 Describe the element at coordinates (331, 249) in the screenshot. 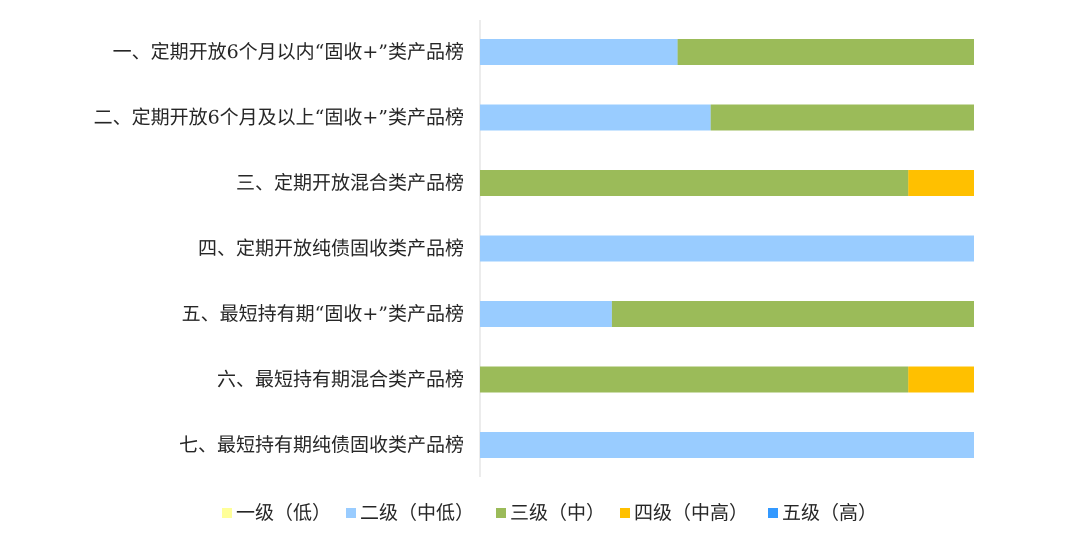

I see `category-label: 四、定期开放纯债固收类产品榜` at that location.